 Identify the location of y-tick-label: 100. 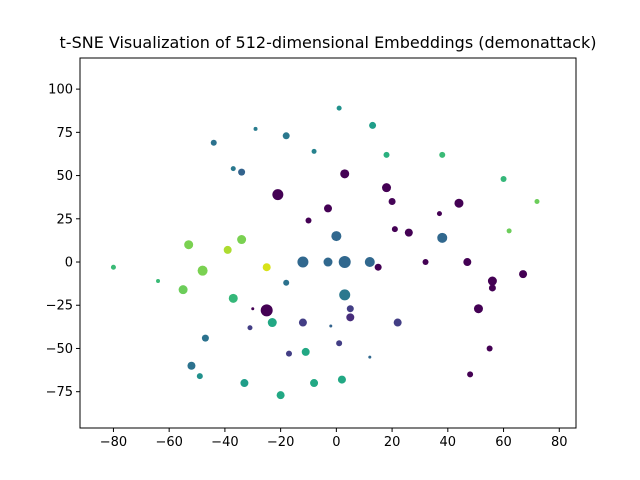
(60, 90).